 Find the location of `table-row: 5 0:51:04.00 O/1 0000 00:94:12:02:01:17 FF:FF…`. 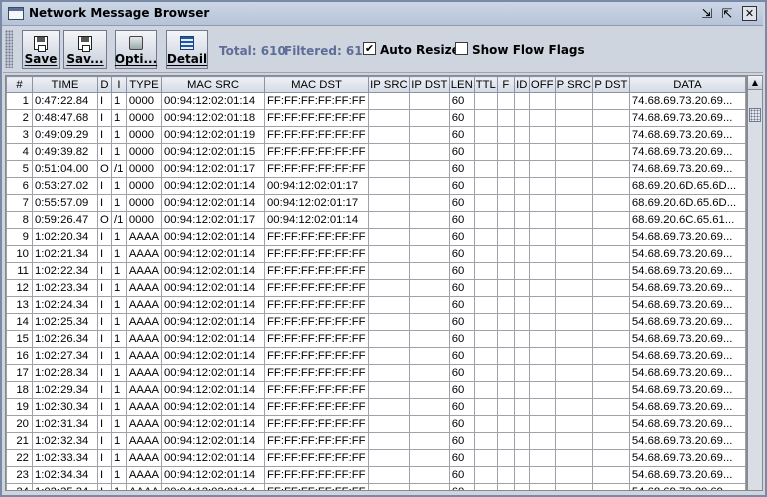

table-row: 5 0:51:04.00 O/1 0000 00:94:12:02:01:17 FF:FF… is located at coordinates (376, 169).